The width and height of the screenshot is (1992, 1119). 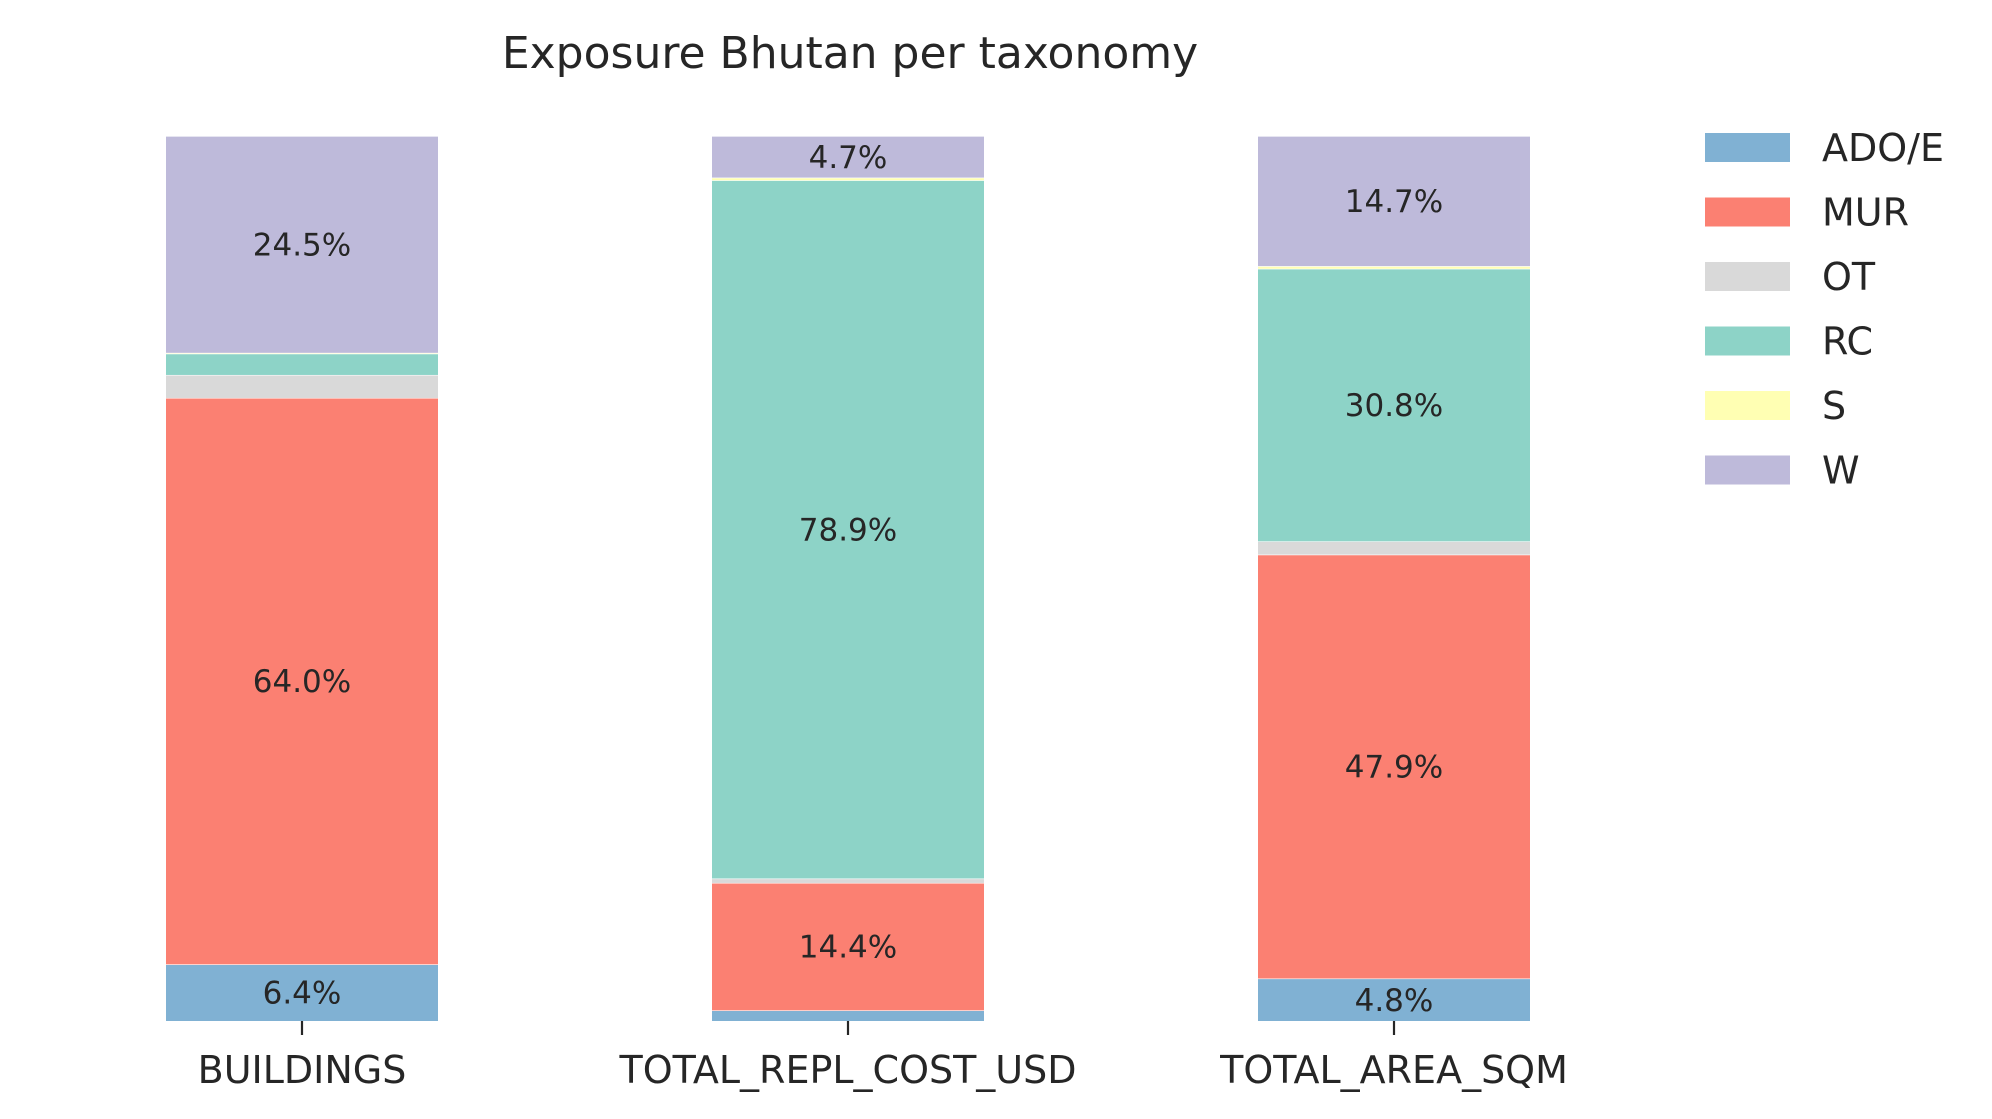 I want to click on legend-swatch-mur, so click(x=1747, y=212).